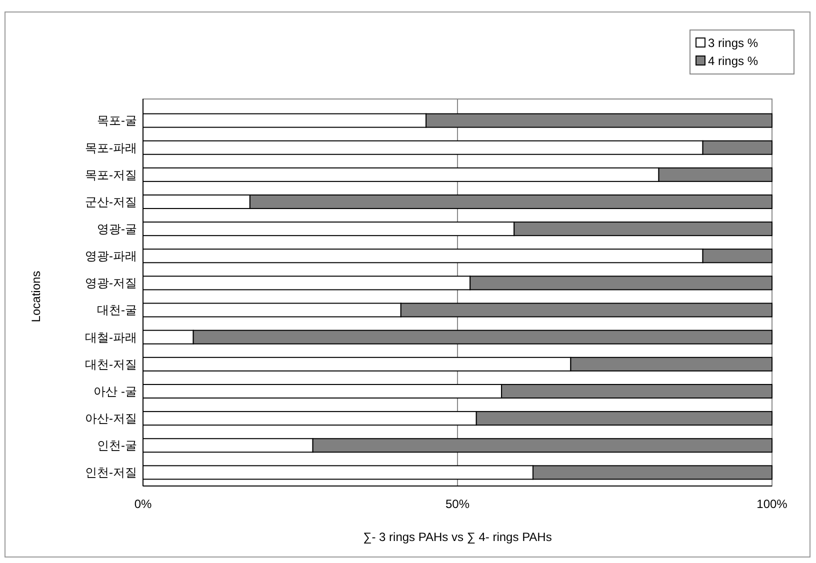  I want to click on y-tick-label: 인천-저질, so click(111, 473).